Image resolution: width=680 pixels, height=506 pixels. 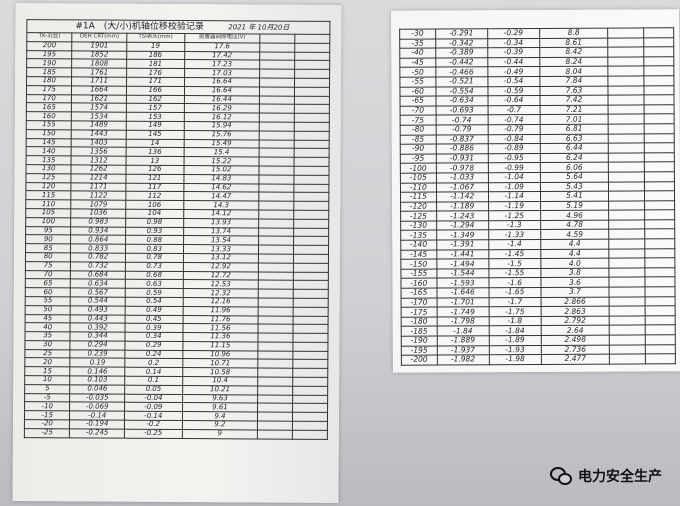 I want to click on tsi-value: 19, so click(x=155, y=46).